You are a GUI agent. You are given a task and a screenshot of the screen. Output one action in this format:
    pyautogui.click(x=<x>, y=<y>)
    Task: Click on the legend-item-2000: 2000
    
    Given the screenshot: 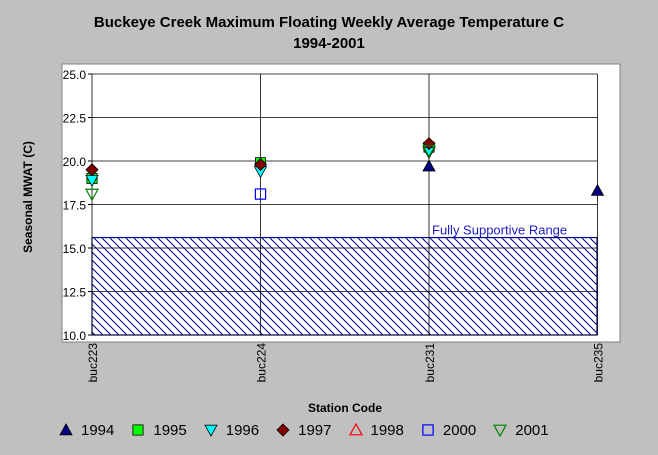 What is the action you would take?
    pyautogui.click(x=448, y=430)
    